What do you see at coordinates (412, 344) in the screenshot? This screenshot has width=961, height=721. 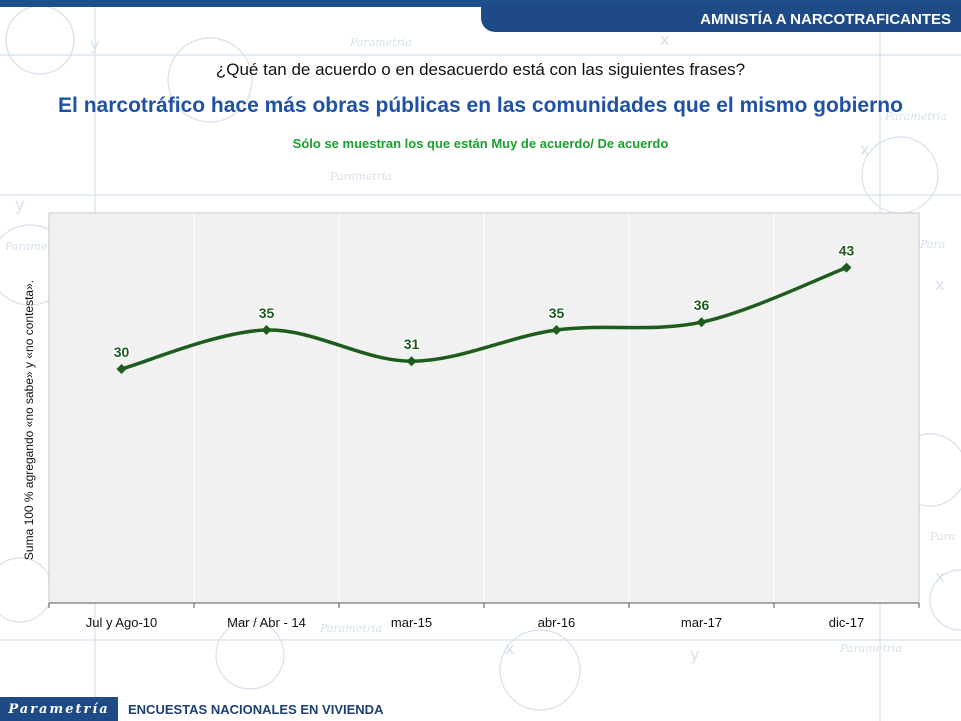 I see `data-label: 31` at bounding box center [412, 344].